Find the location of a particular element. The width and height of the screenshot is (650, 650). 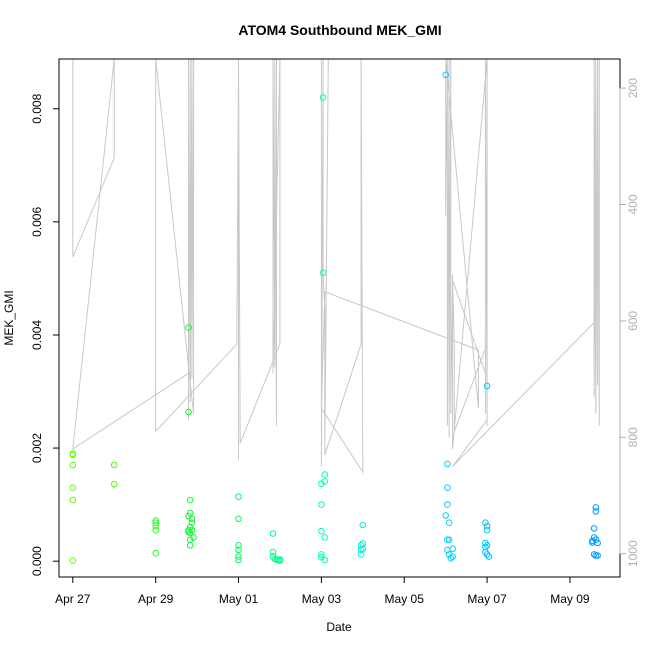

y-tick-label: 0.006 is located at coordinates (37, 222).